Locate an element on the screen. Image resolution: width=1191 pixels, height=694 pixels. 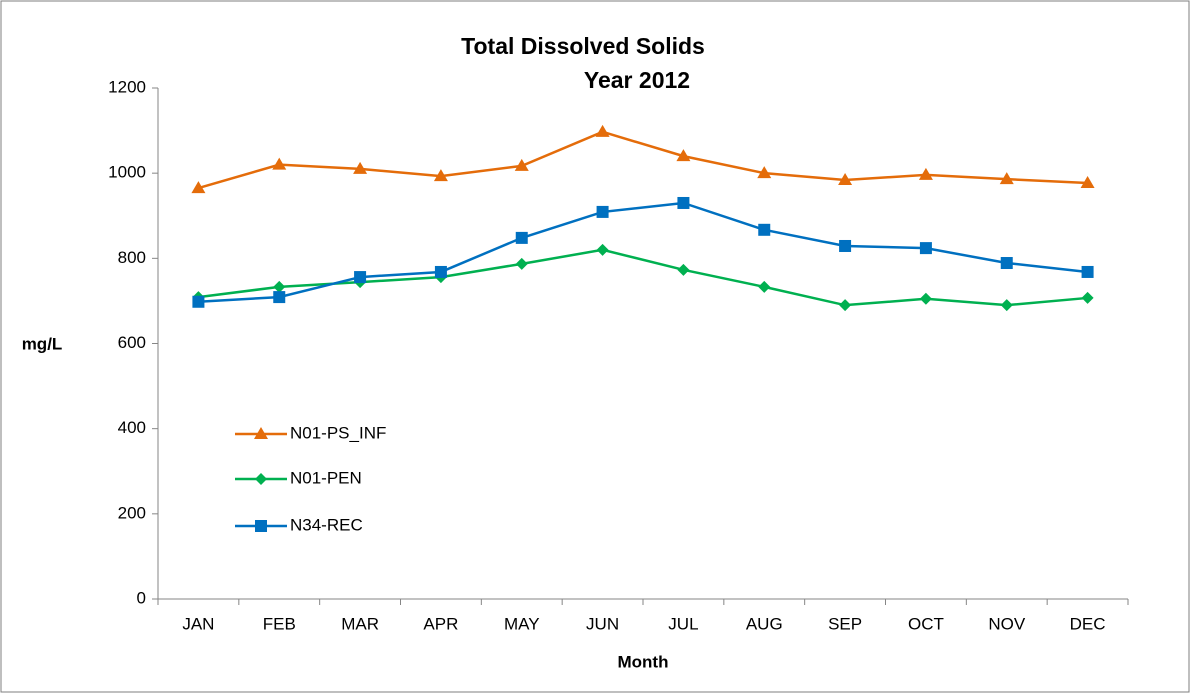
y-tick-label: 1000 is located at coordinates (127, 172).